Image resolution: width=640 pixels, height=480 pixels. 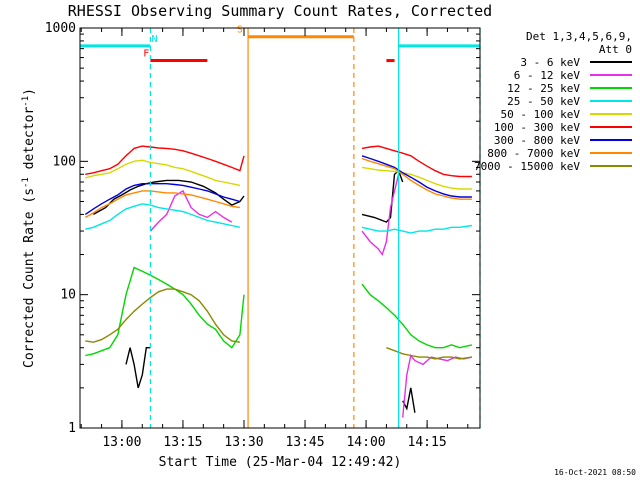 What do you see at coordinates (280, 462) in the screenshot?
I see `x-axis-label: Start Time (25-Mar-04 12:49:42)` at bounding box center [280, 462].